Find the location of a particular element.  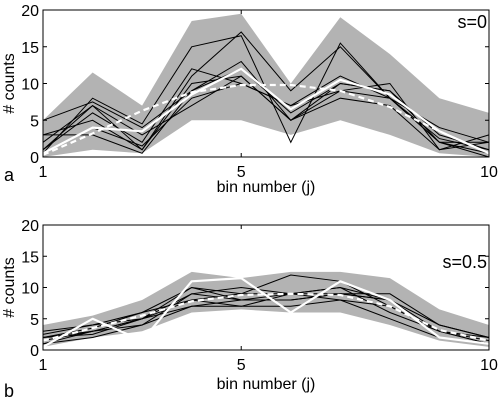

annotation: s=0.5 is located at coordinates (464, 262).